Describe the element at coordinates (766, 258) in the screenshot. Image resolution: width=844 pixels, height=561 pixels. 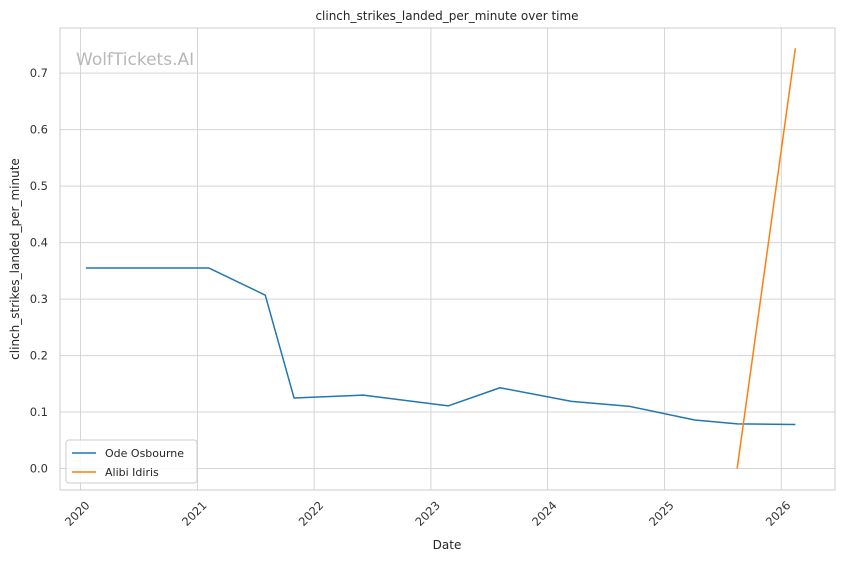
I see `series-line-alibi-idiris` at that location.